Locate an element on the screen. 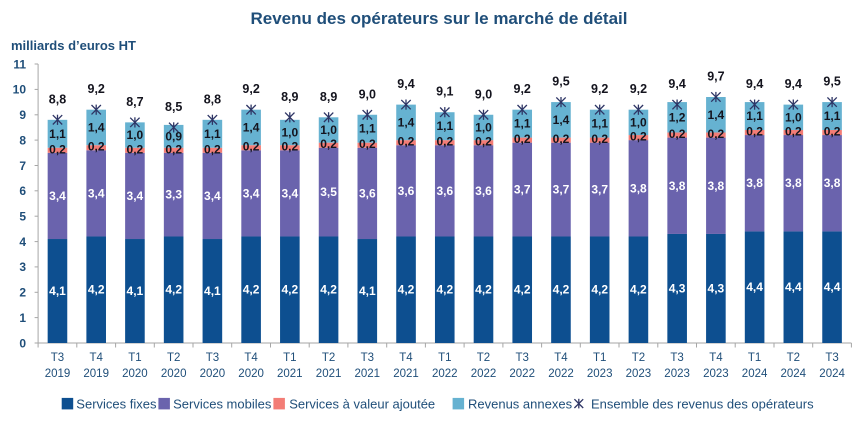 The height and width of the screenshot is (427, 864). svg-text: 9,5 is located at coordinates (560, 82).